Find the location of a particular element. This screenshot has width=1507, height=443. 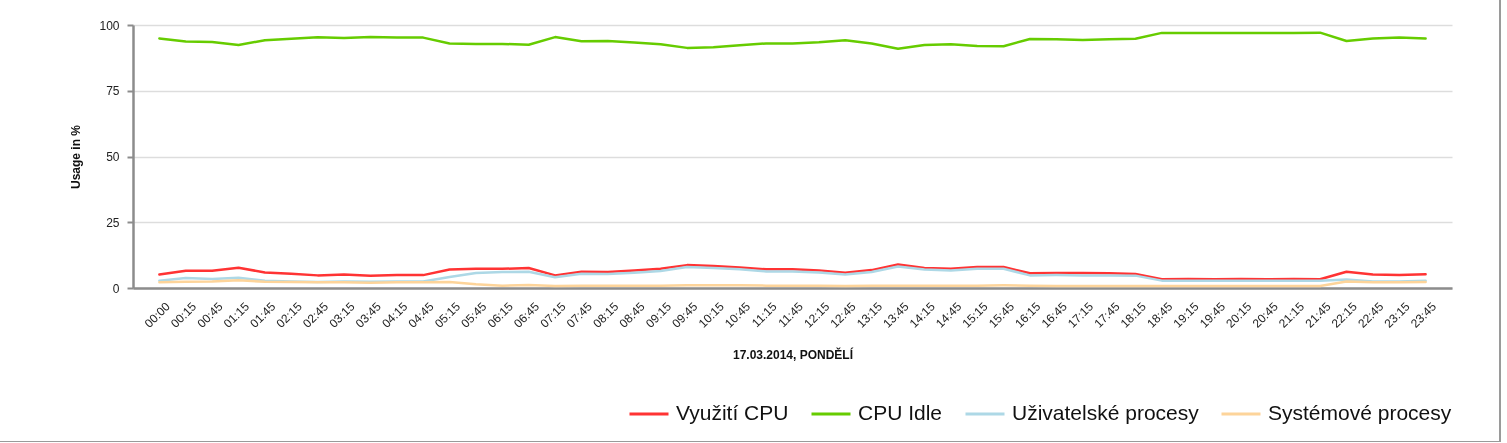

legend-label: Uživatelské procesy is located at coordinates (1106, 412).